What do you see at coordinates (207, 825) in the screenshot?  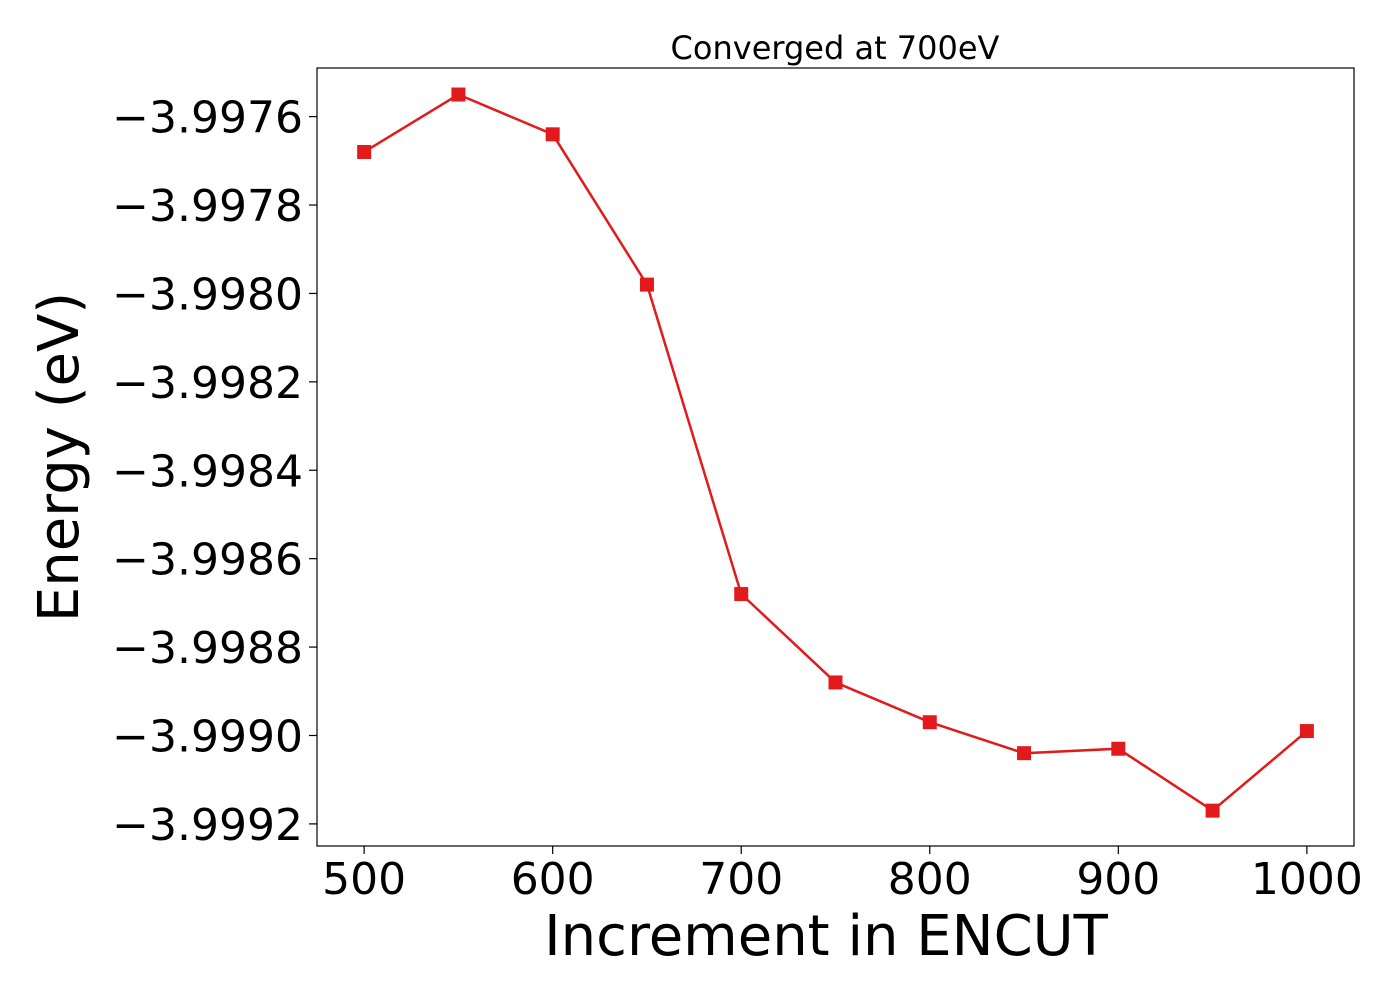 I see `y-tick-label: −3.9992` at bounding box center [207, 825].